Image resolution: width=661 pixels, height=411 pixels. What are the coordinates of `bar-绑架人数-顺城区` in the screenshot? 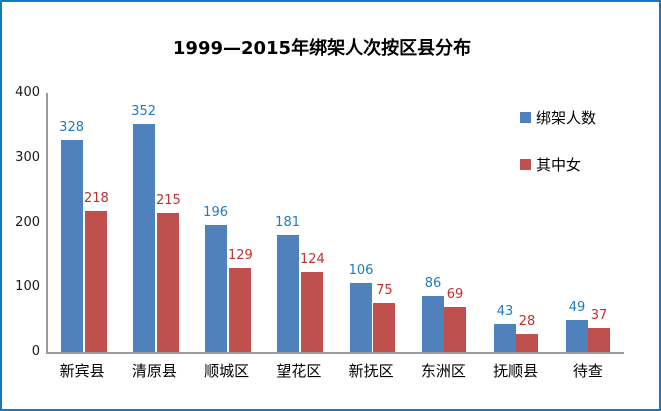 It's located at (215, 288).